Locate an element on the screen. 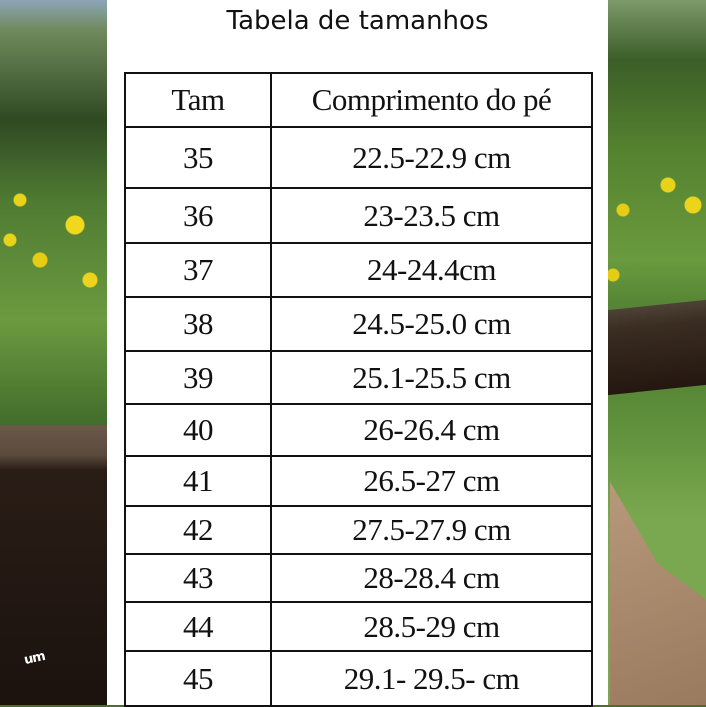 This screenshot has width=706, height=707. length-cell: 28.5-29 cm is located at coordinates (431, 626).